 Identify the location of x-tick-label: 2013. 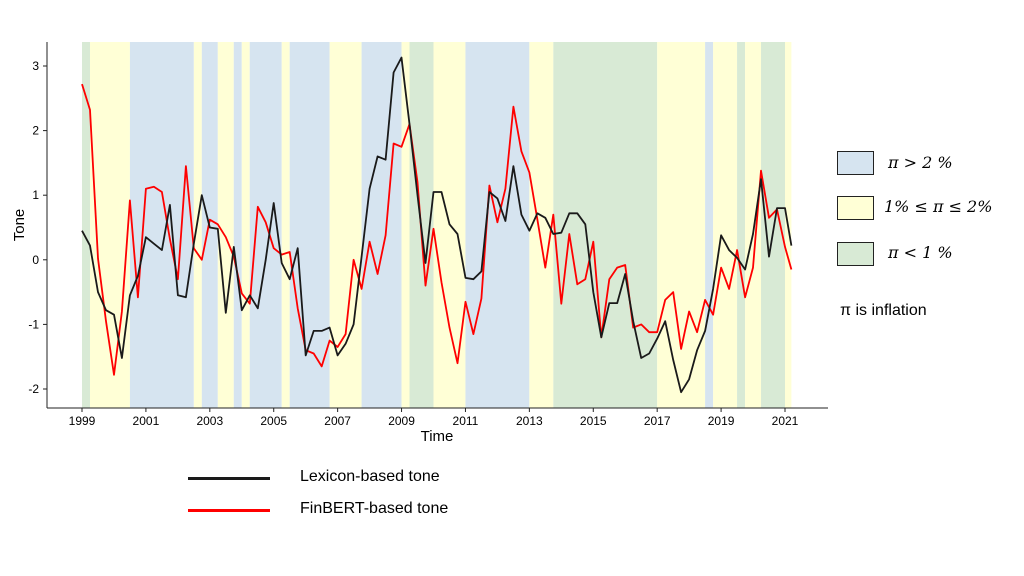
(529, 421).